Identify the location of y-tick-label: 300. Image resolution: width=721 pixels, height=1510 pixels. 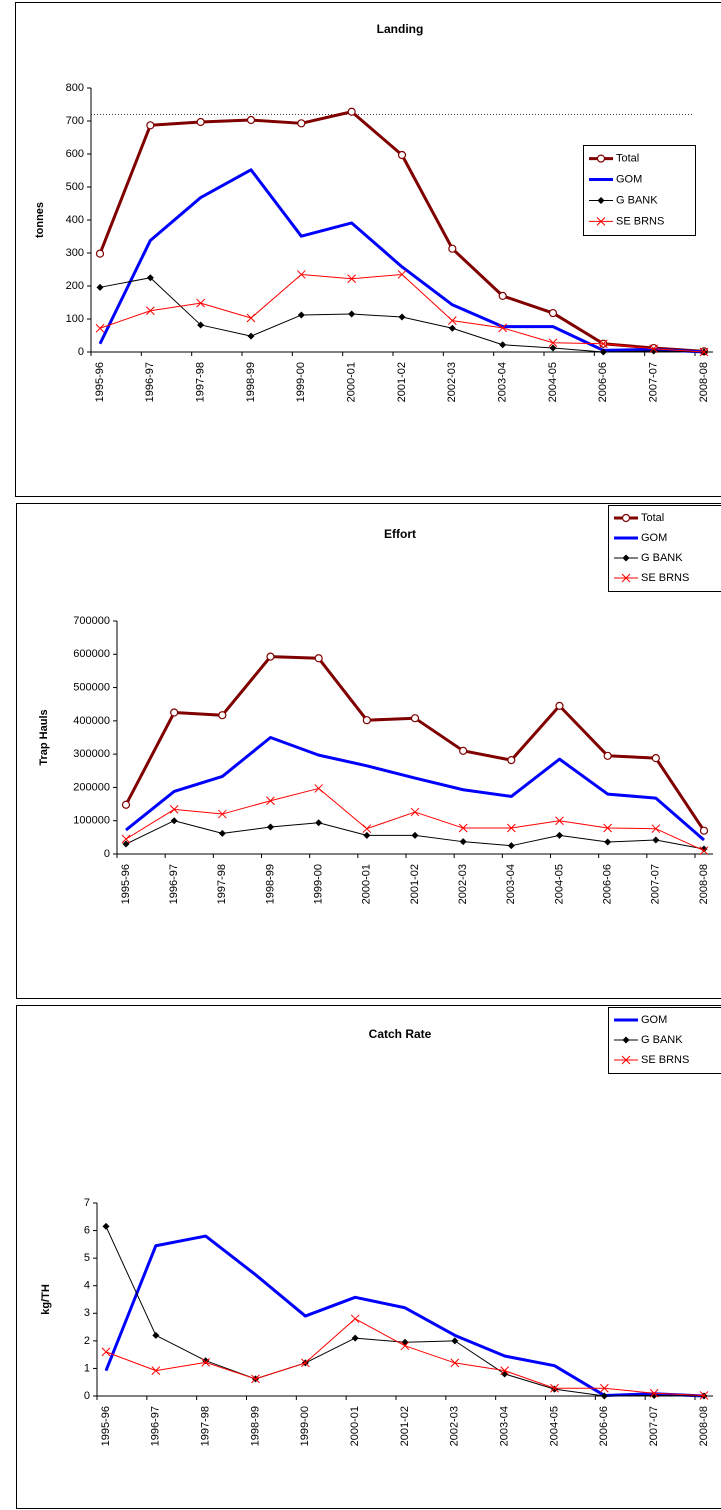
(75, 253).